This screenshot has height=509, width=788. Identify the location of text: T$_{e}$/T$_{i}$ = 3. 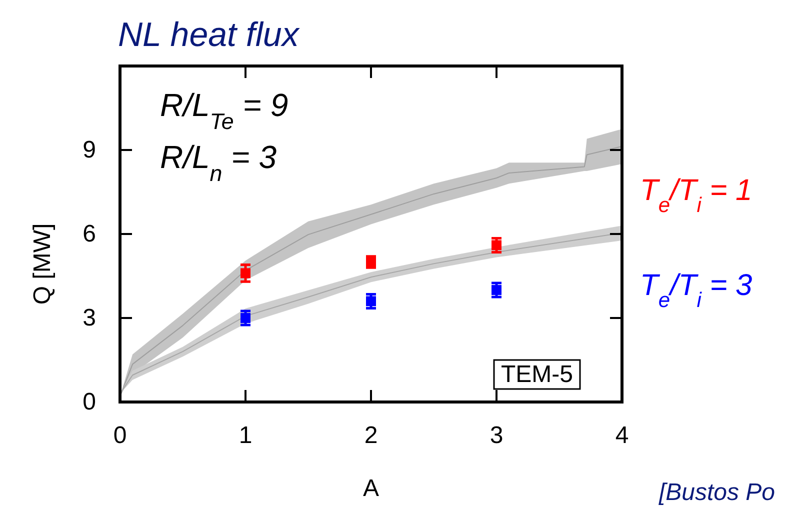
(696, 290).